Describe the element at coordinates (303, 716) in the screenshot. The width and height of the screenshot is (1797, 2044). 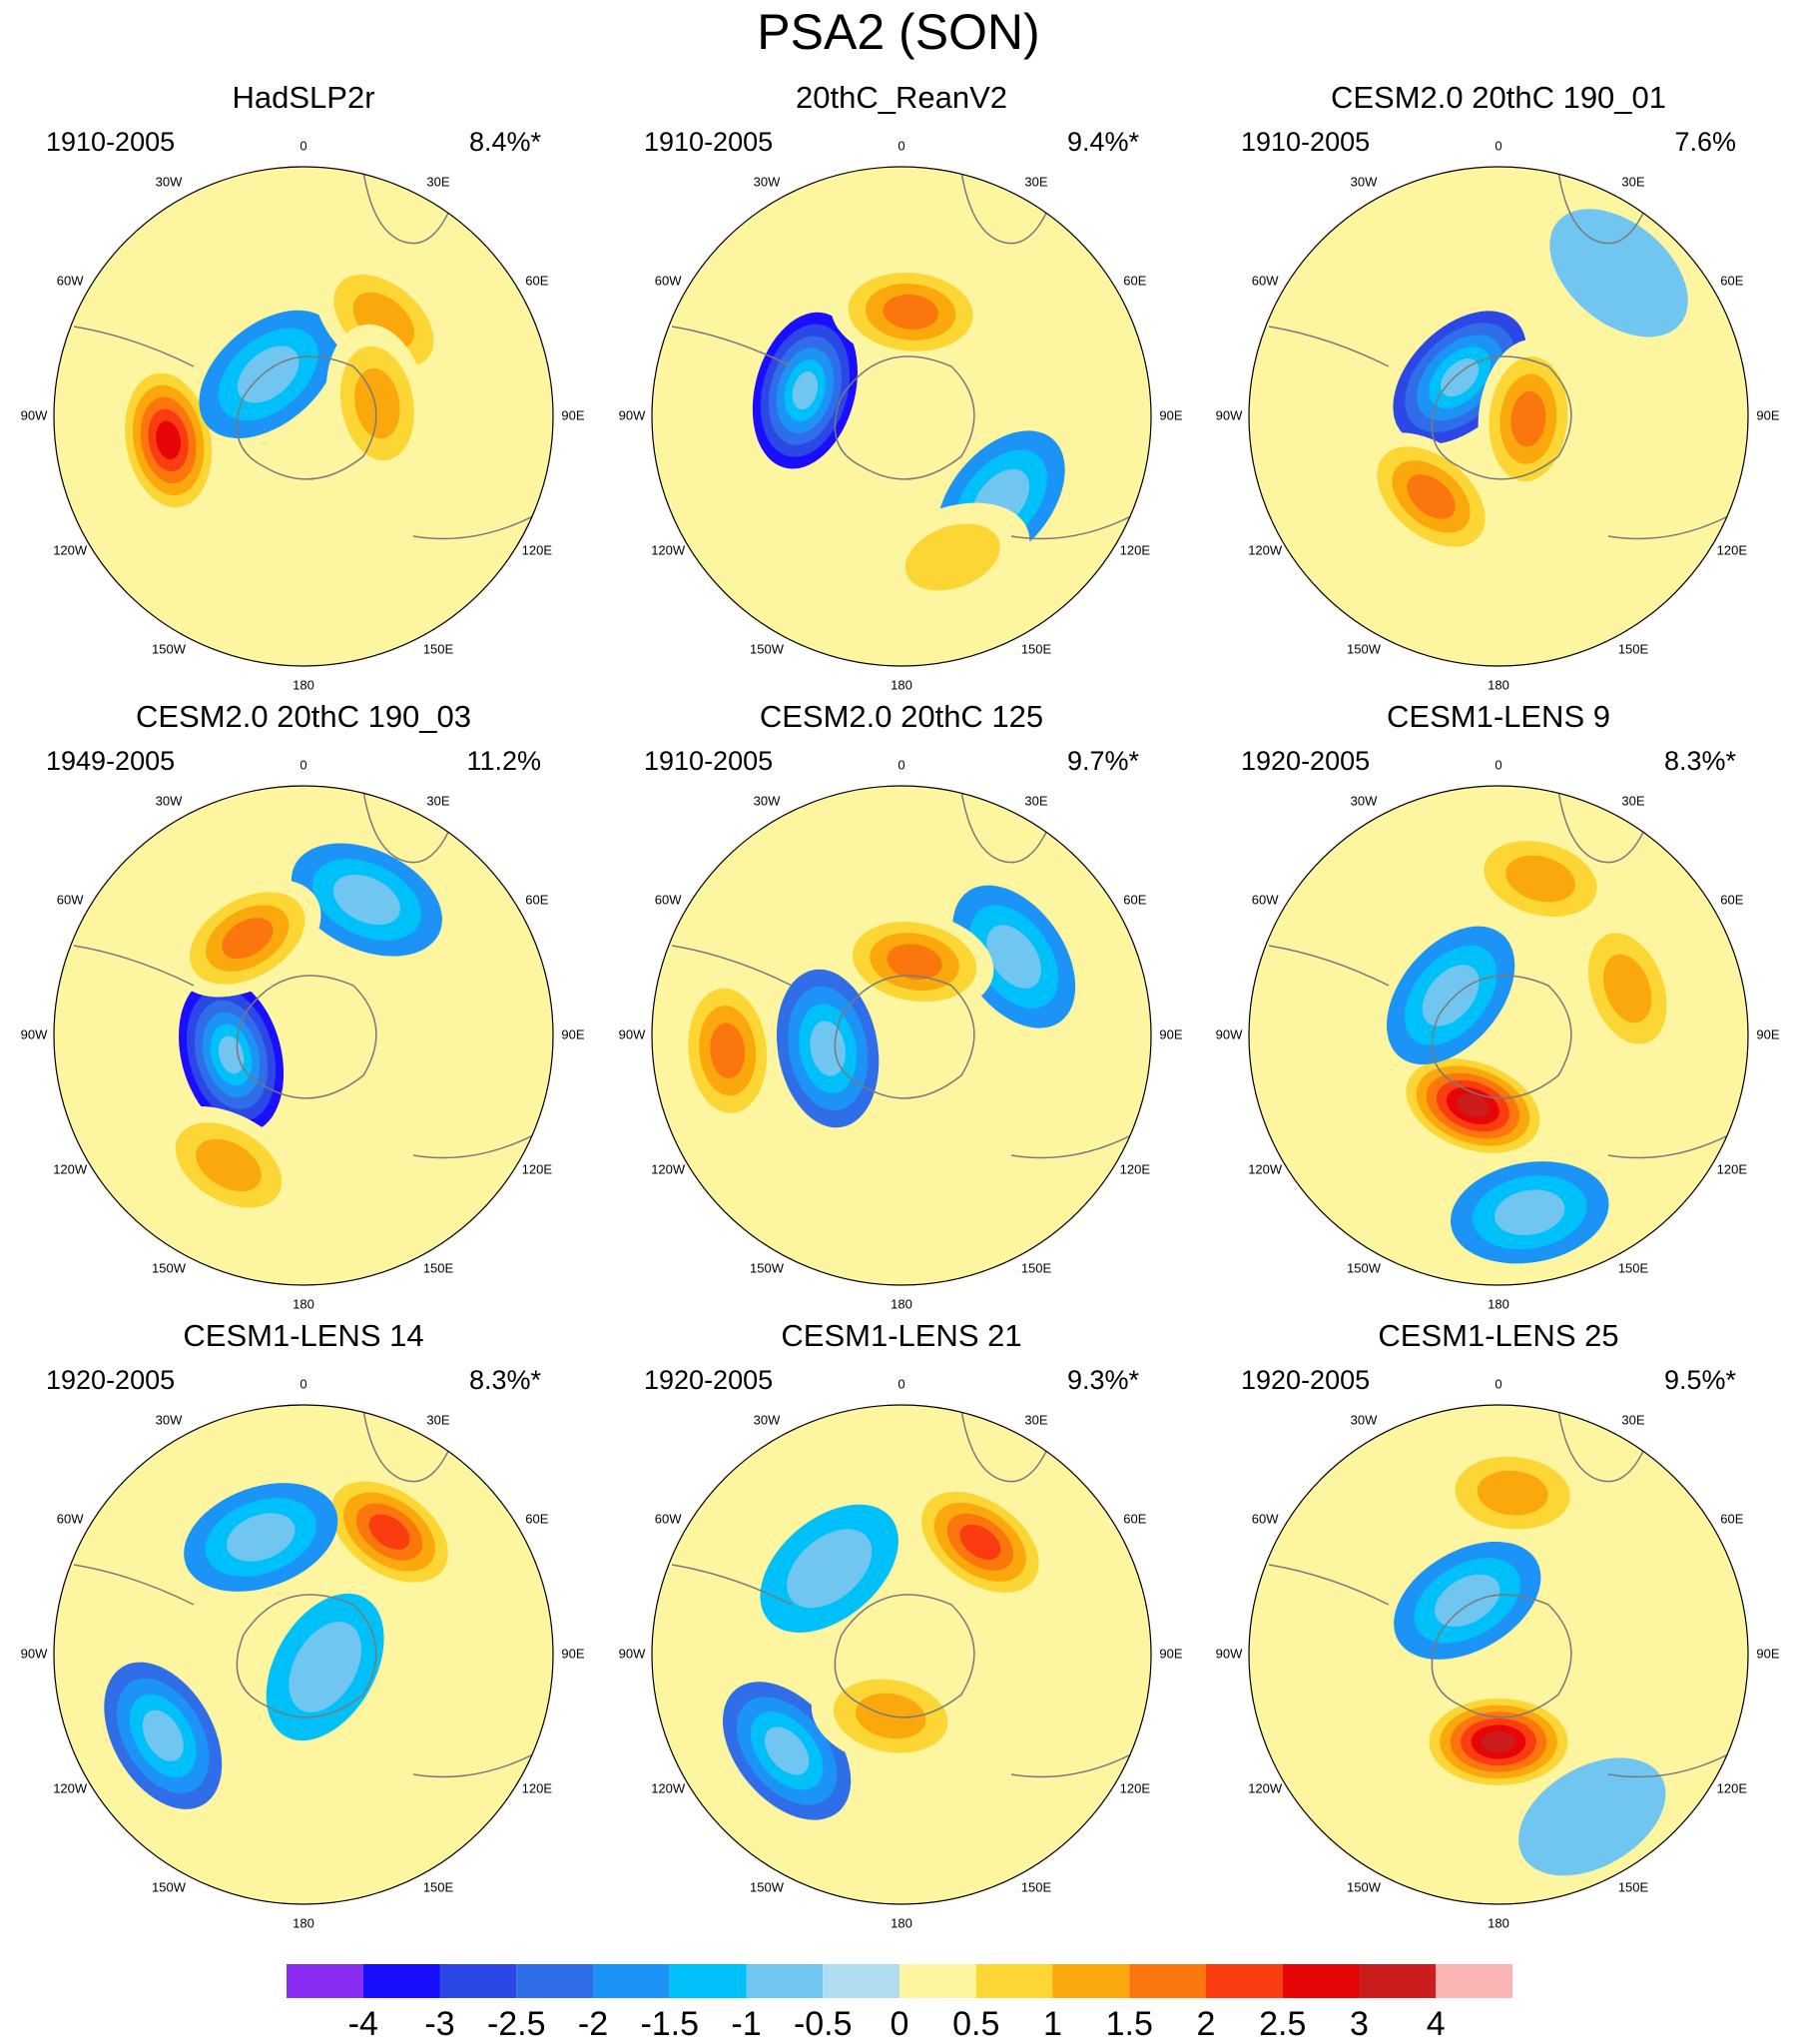
I see `panel-title: CESM2.0 20thC 190_03` at that location.